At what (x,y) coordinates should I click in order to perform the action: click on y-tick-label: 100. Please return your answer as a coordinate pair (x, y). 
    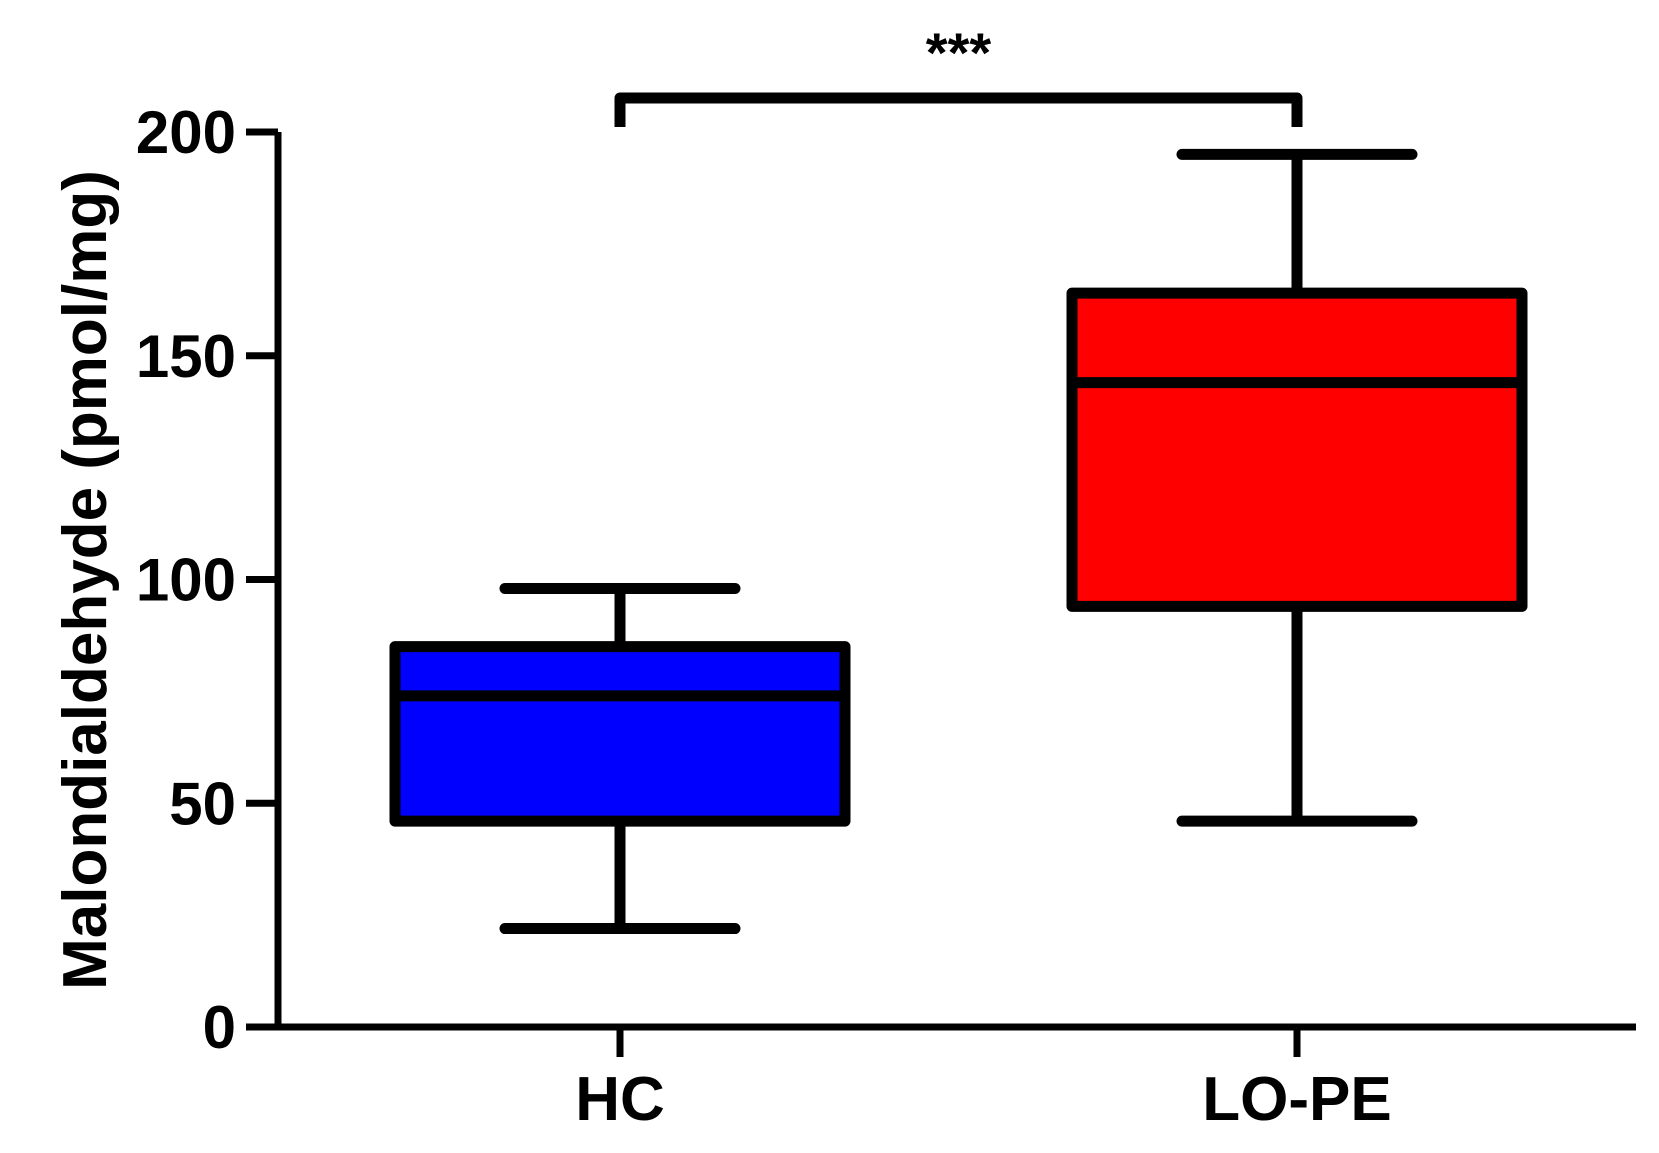
    Looking at the image, I should click on (186, 580).